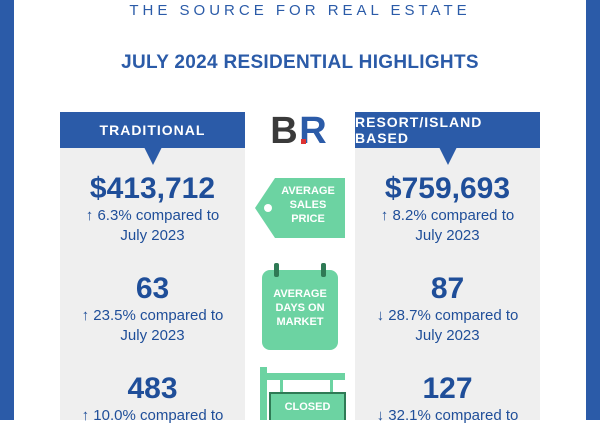 This screenshot has height=426, width=600. I want to click on metric: 127 ↓ 32.1% compared to, so click(447, 399).